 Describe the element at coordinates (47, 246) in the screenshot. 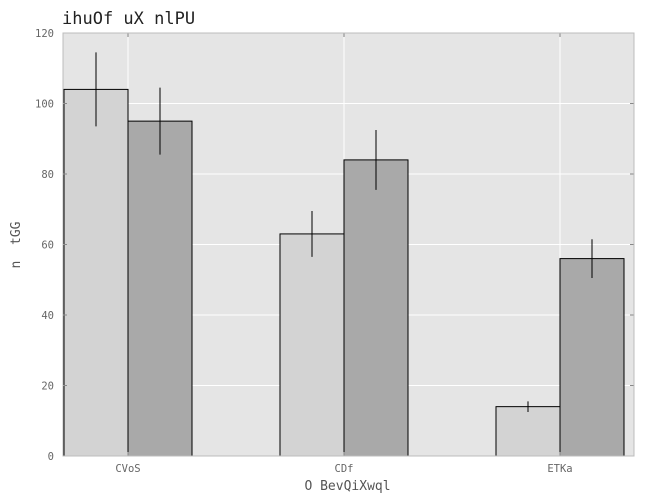

I see `y-tick-label: 60` at that location.